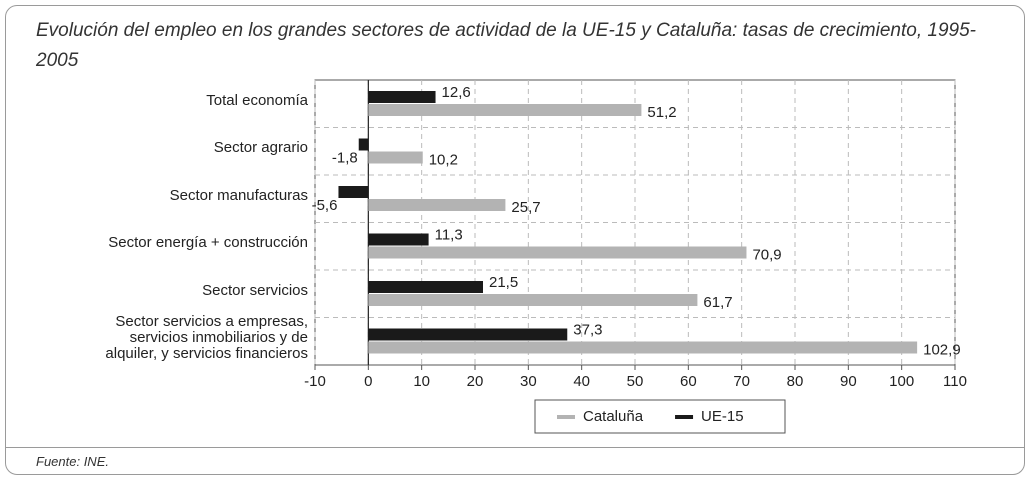 This screenshot has height=482, width=1032. Describe the element at coordinates (635, 381) in the screenshot. I see `x-tick-label: 50` at that location.